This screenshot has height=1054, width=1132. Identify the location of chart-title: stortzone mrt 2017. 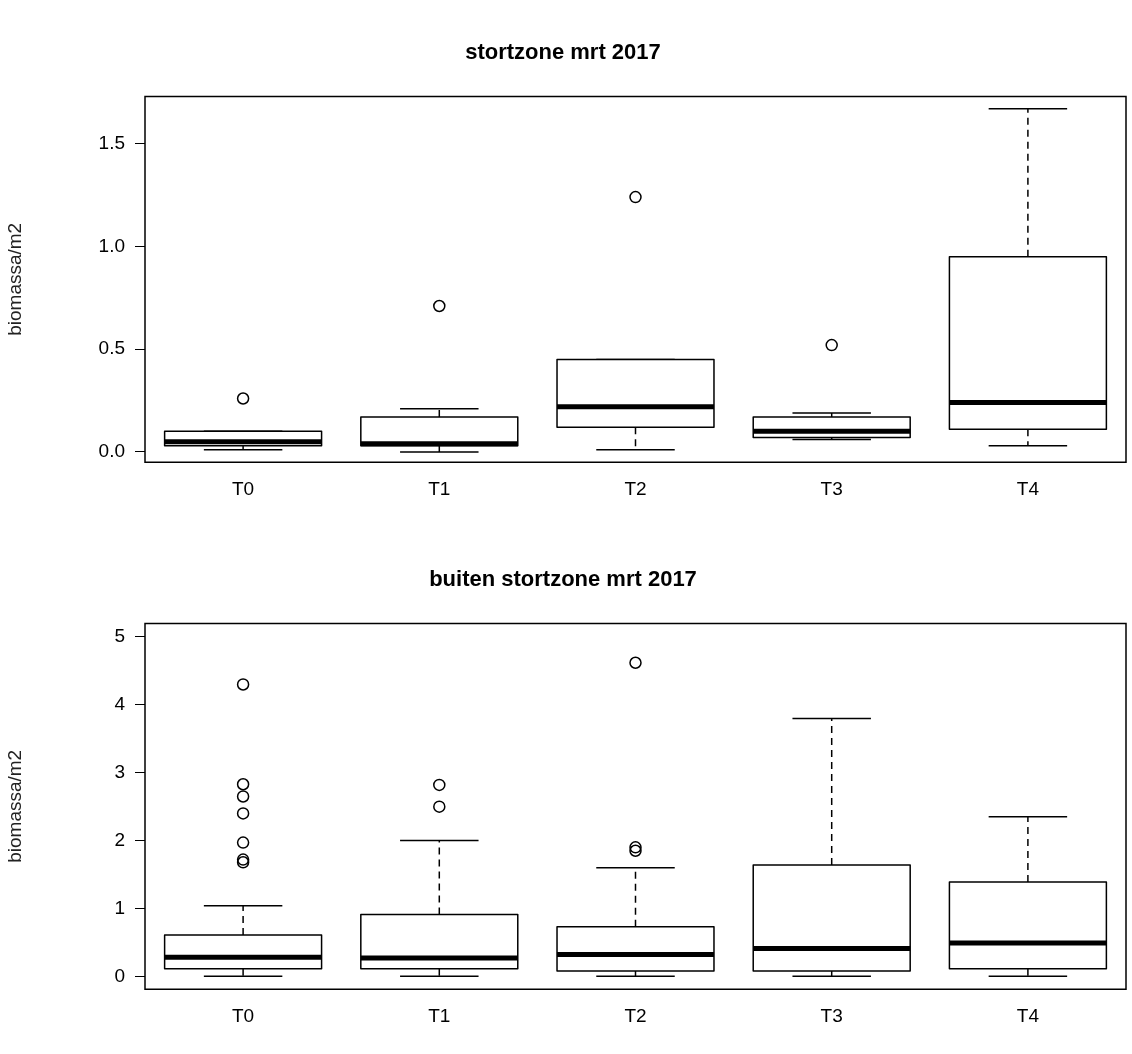
(563, 52).